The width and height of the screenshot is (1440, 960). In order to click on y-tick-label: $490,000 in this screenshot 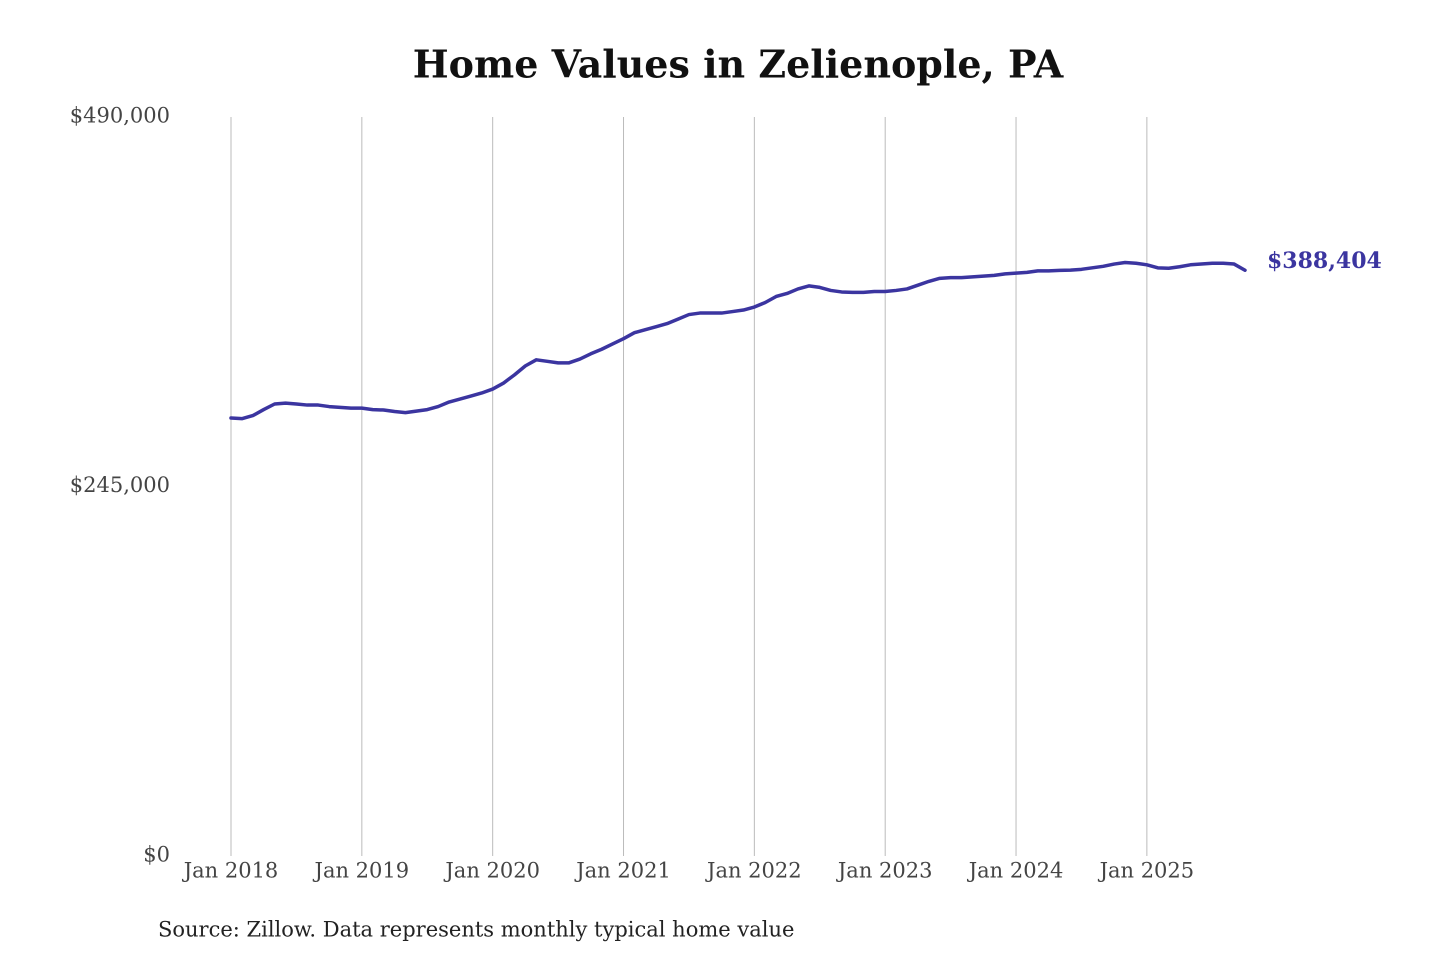, I will do `click(120, 116)`.